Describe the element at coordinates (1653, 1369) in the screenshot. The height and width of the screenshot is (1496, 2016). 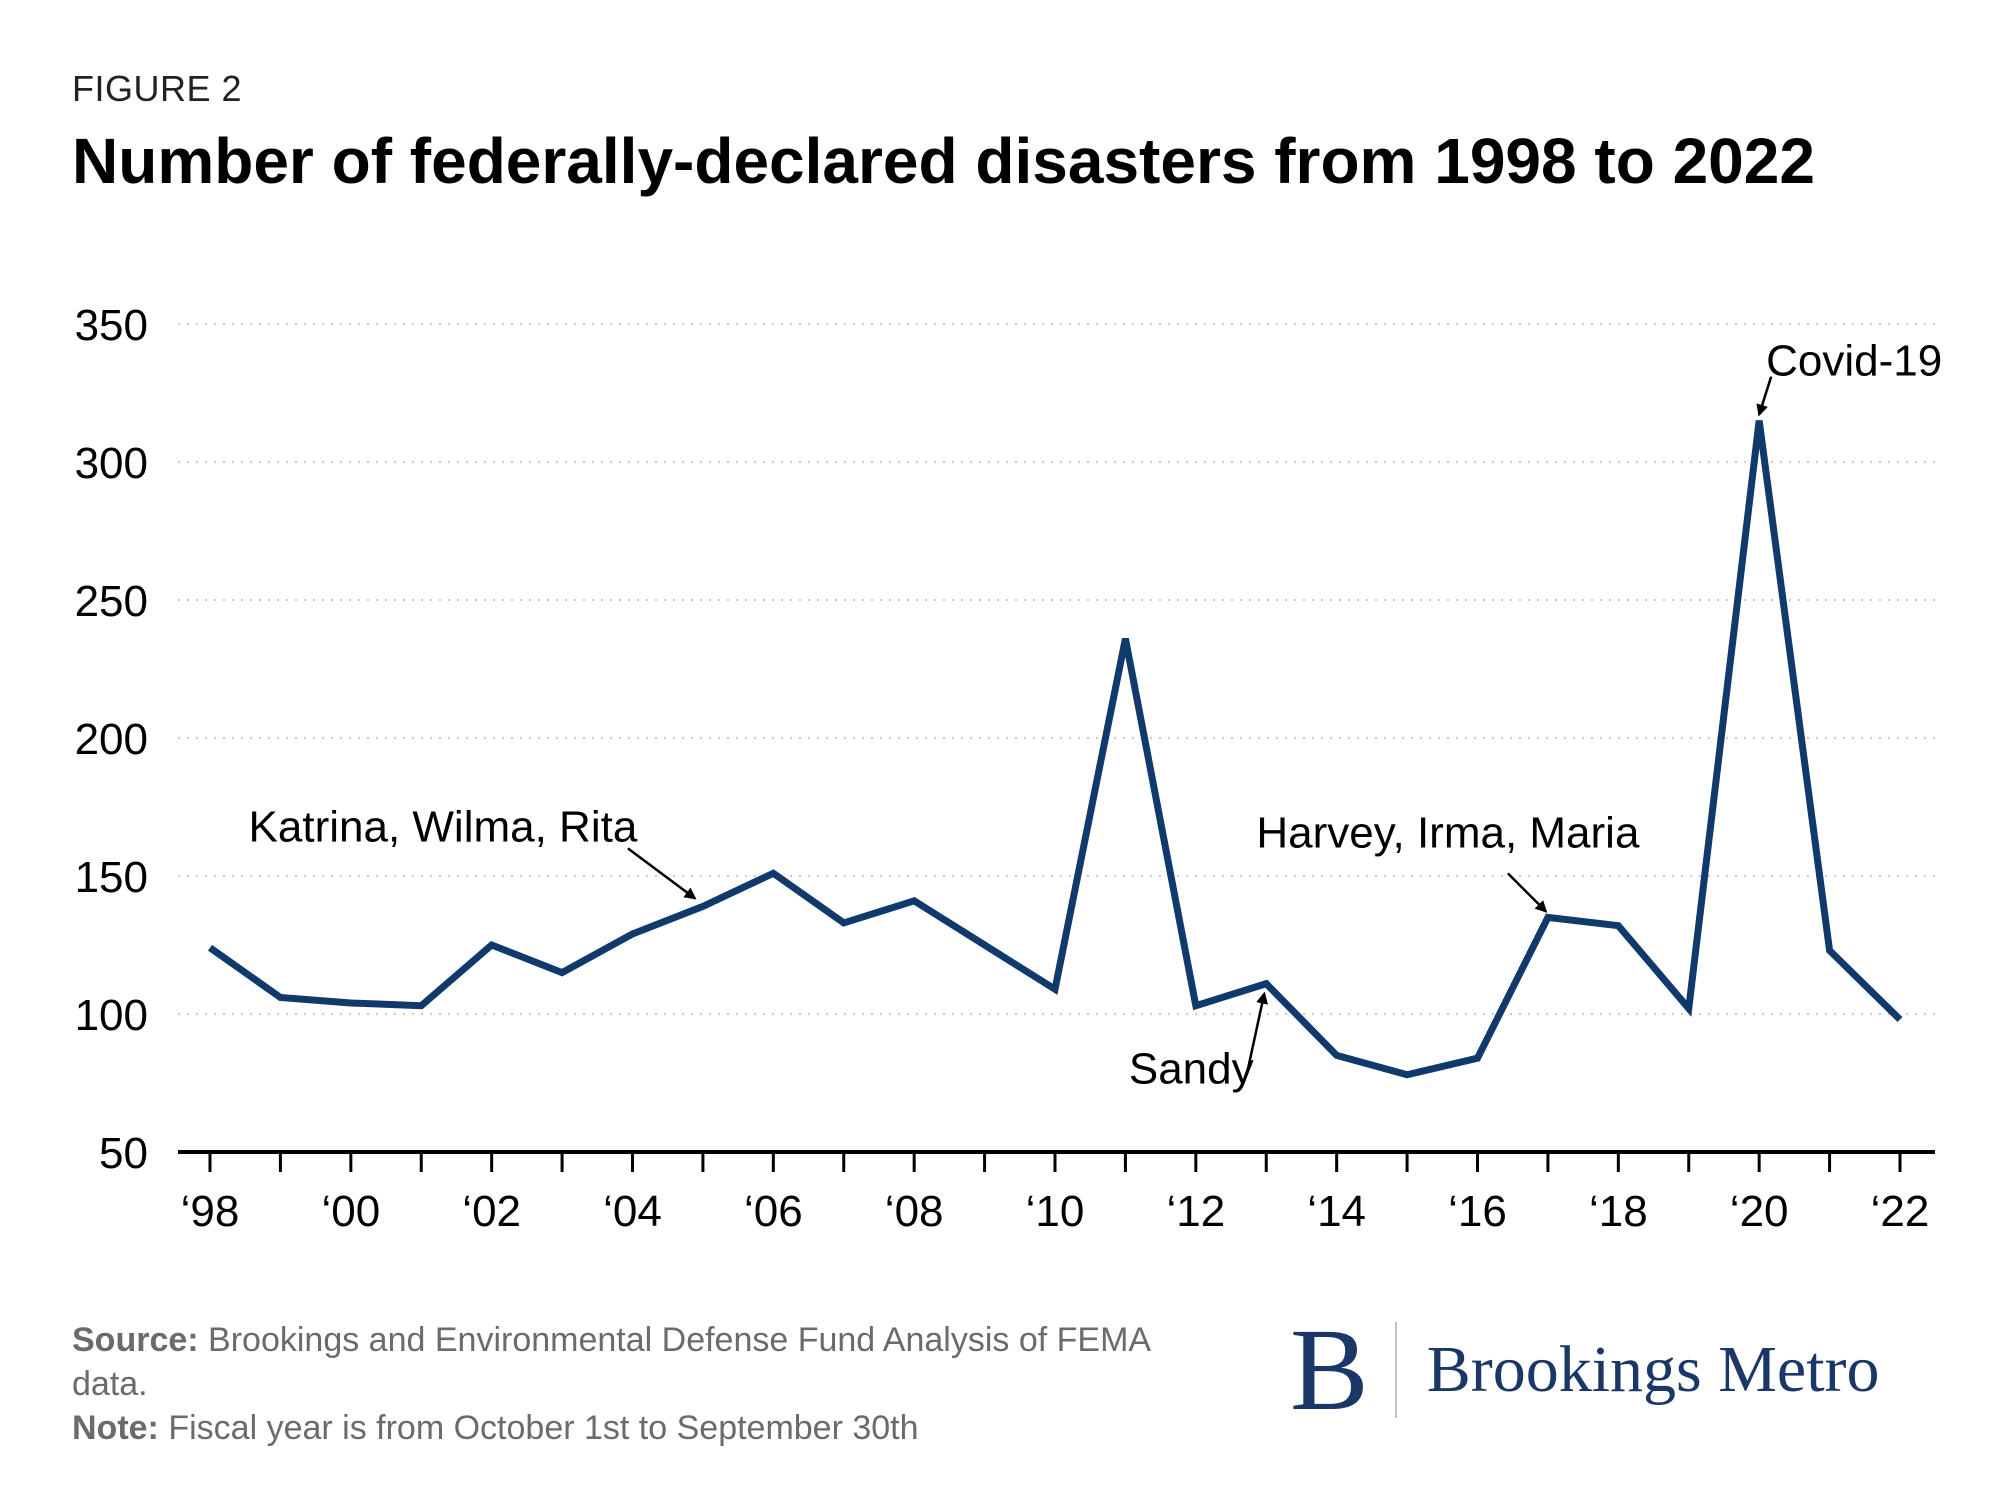
I see `logo-text: Brookings Metro` at that location.